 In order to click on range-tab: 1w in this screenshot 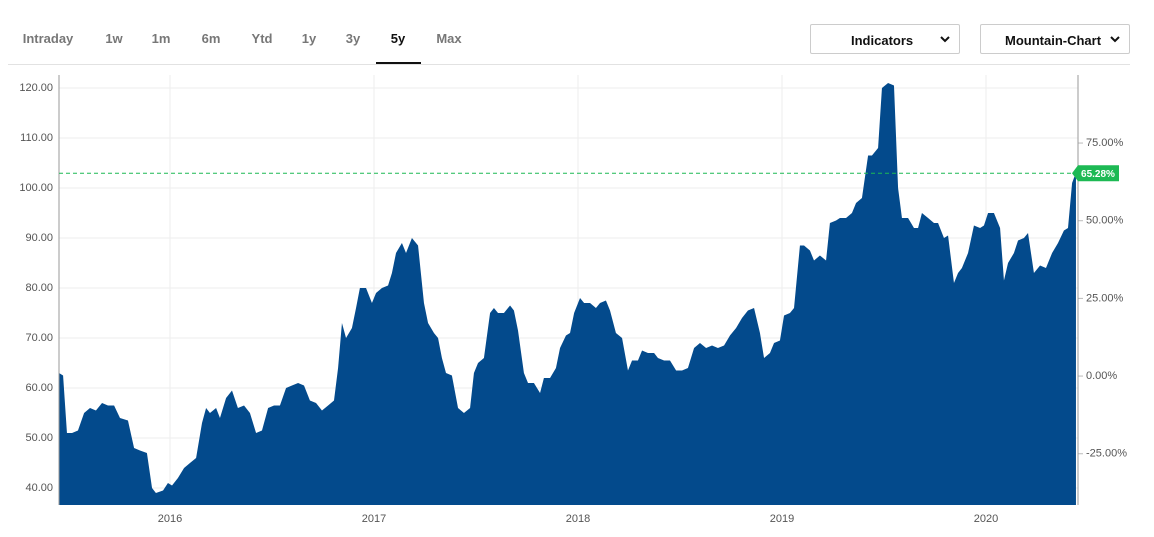, I will do `click(114, 38)`.